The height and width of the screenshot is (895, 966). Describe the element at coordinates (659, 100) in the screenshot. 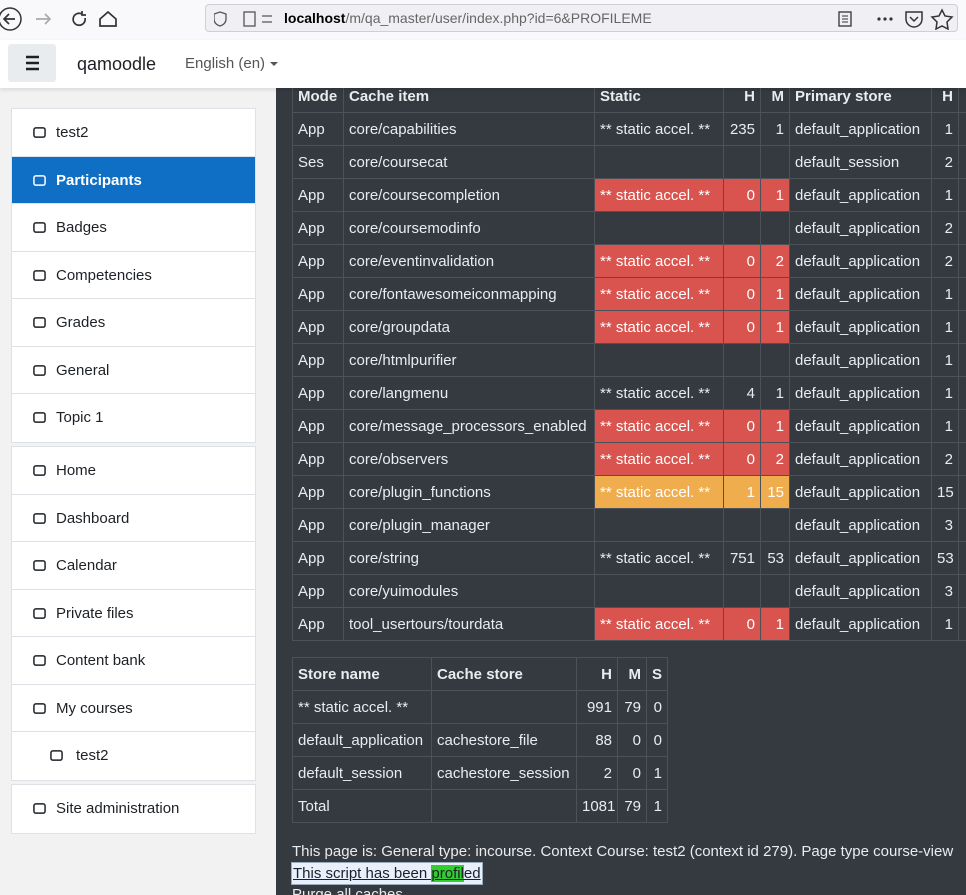

I see `header-cell: Static` at that location.